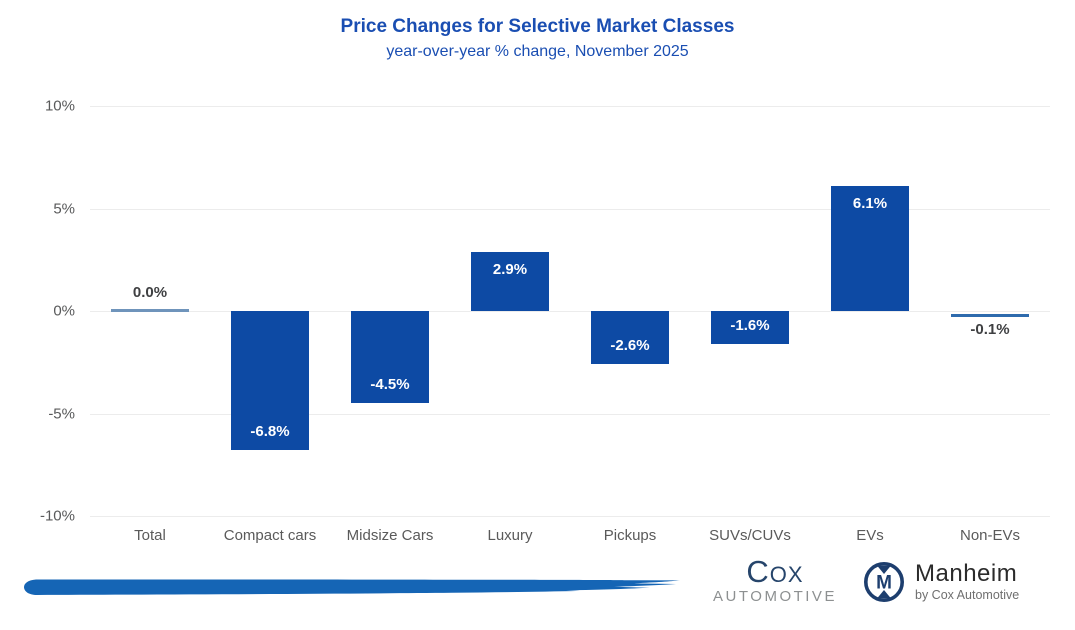 This screenshot has height=630, width=1075. I want to click on manheim-monogram-letter: M, so click(884, 583).